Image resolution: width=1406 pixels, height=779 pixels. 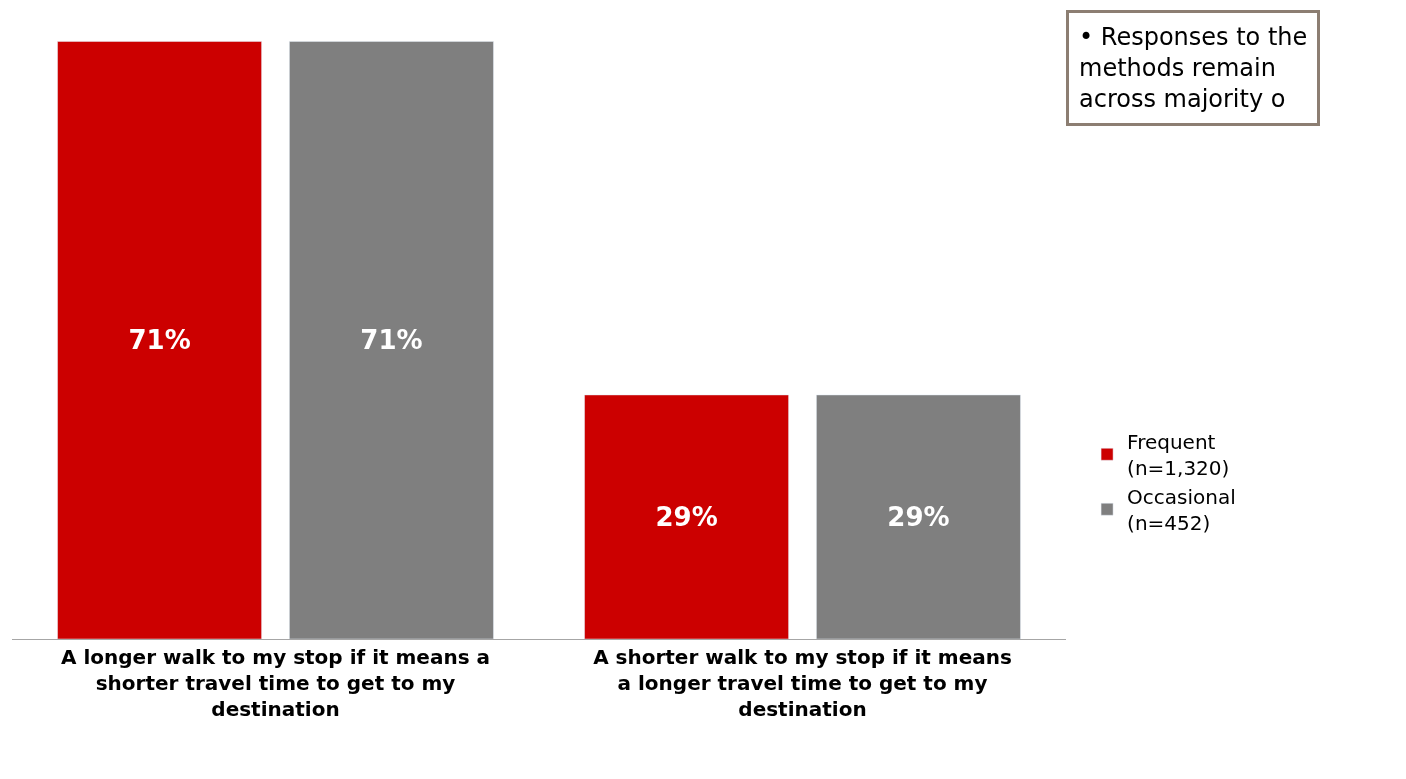 I want to click on x-tick-label: A longer walk to my stop if it means a shorter travel time to get to my destination, so click(x=275, y=683).